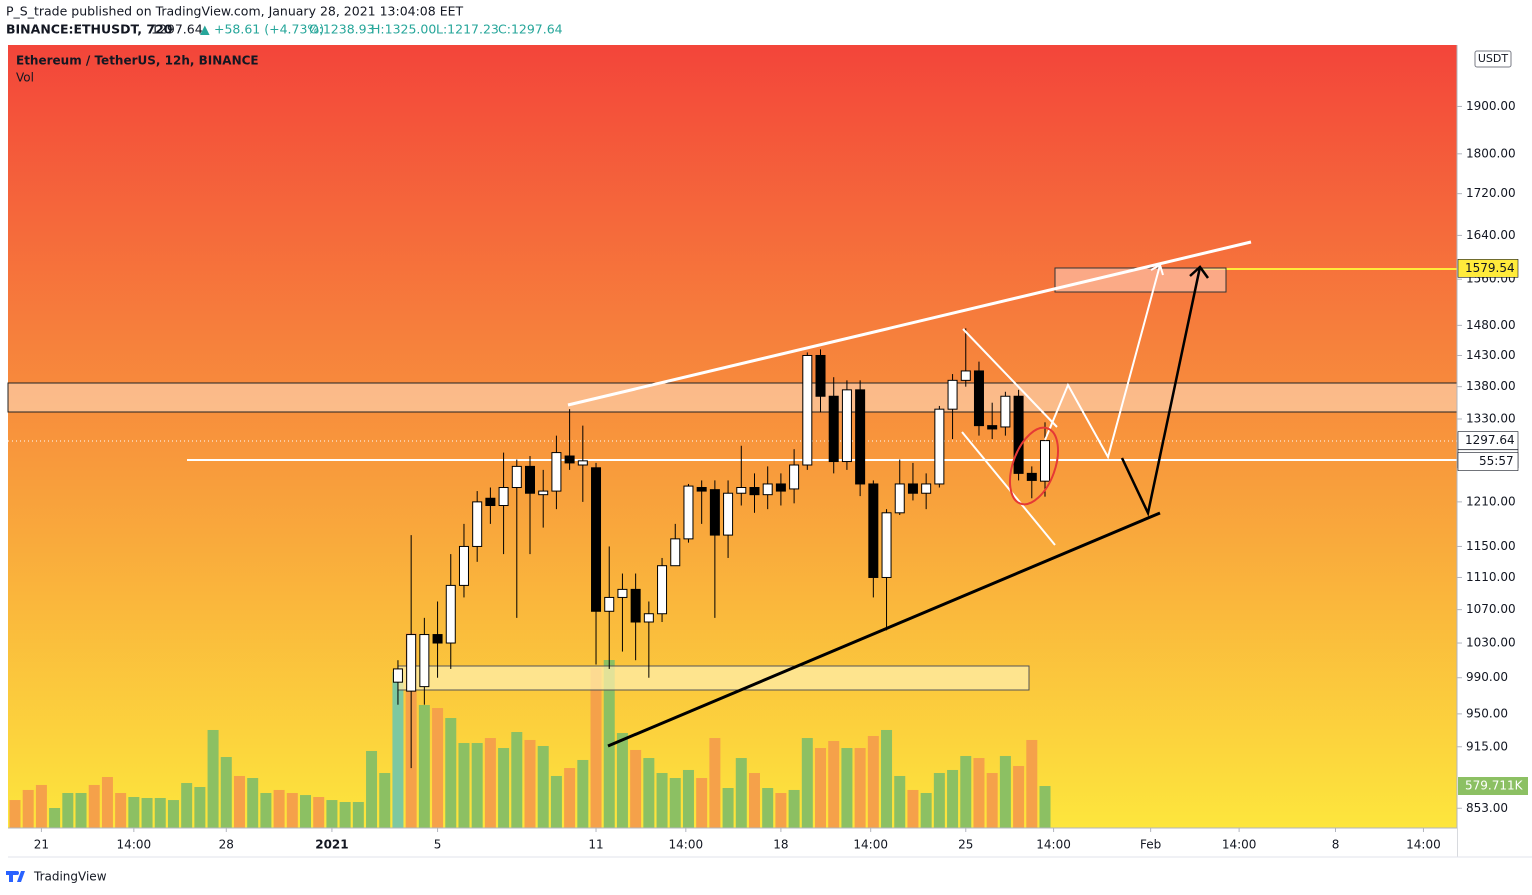 Image resolution: width=1532 pixels, height=895 pixels. I want to click on arrow-head, so click(1199, 272).